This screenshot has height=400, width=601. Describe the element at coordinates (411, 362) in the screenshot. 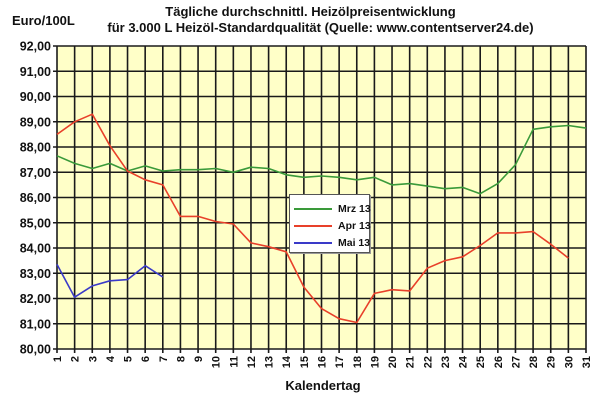

I see `x-tick-label: 21` at that location.